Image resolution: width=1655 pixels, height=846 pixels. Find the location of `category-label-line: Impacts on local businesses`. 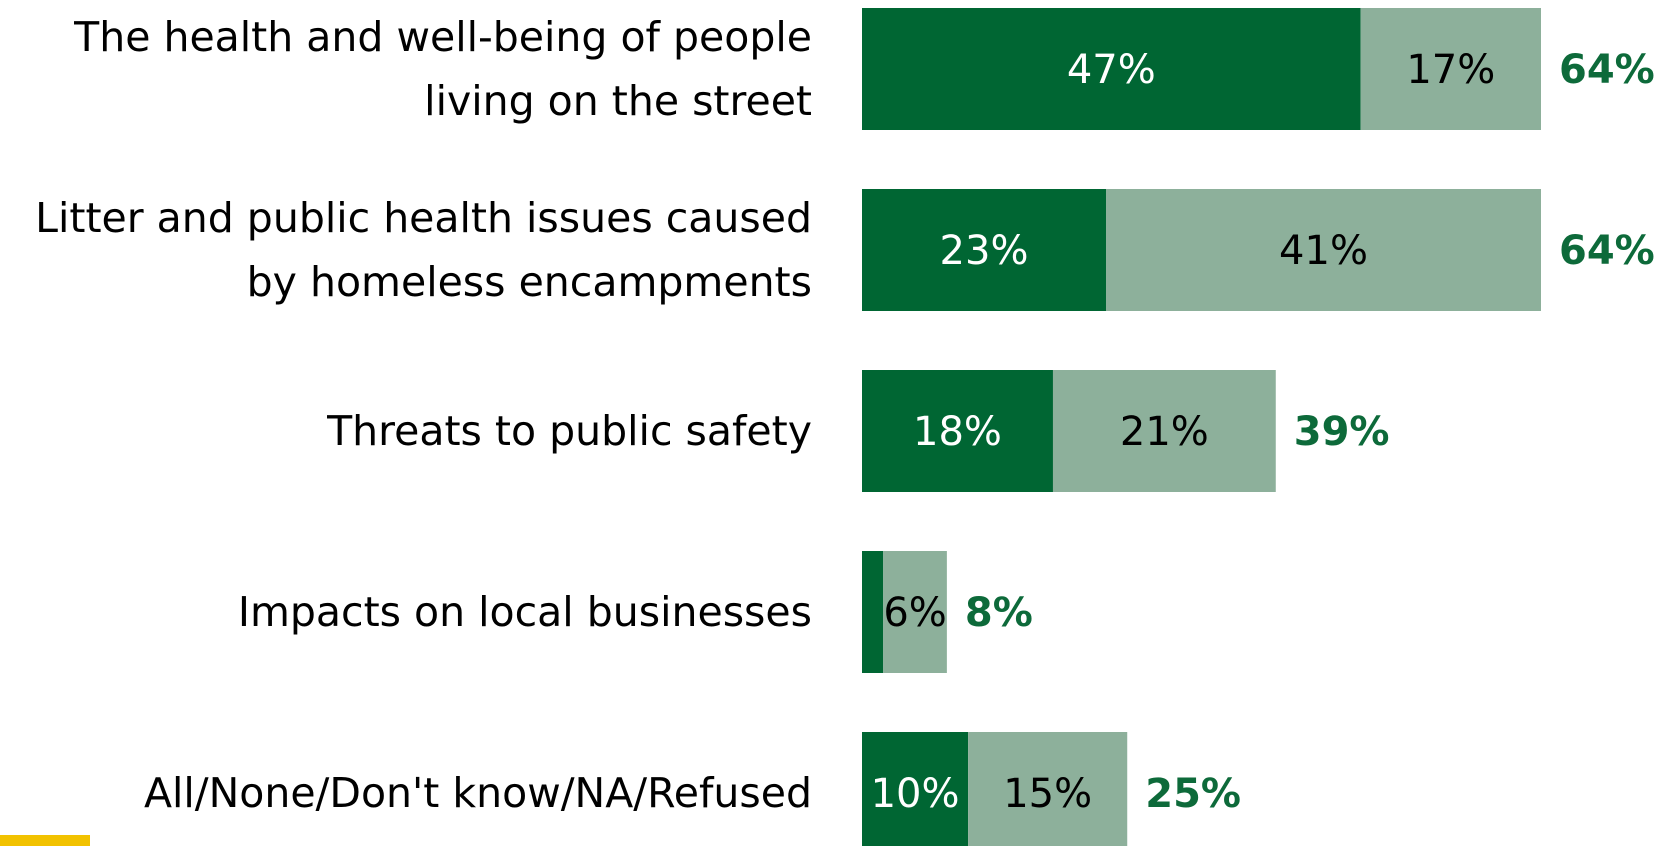

category-label-line: Impacts on local businesses is located at coordinates (525, 612).